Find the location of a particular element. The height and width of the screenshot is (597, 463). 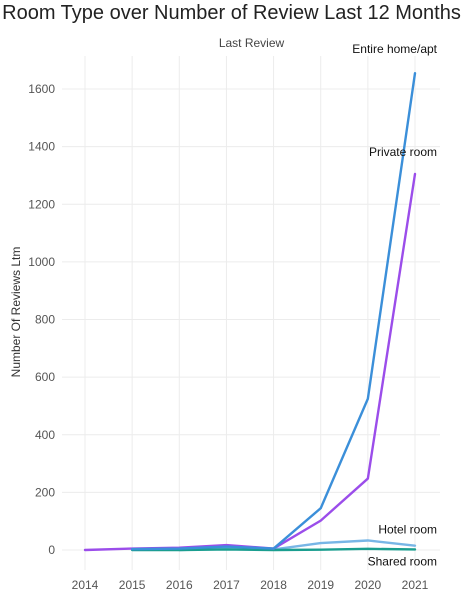

y-tick-label: 1200 is located at coordinates (41, 204).